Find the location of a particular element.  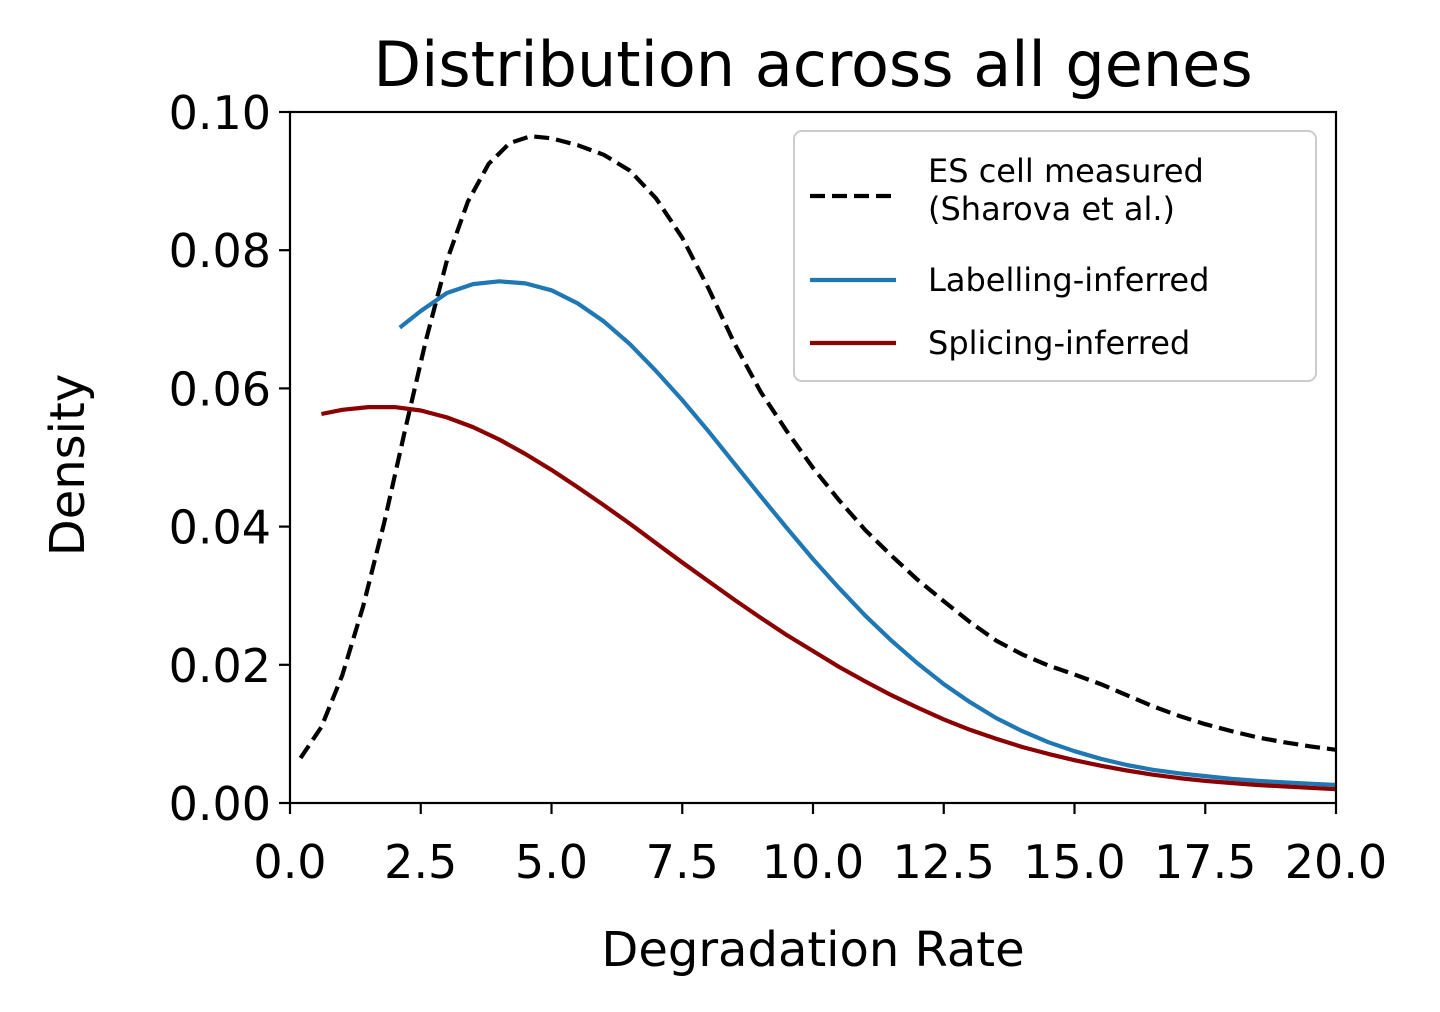

y-tick-label: 0.10 is located at coordinates (220, 113).